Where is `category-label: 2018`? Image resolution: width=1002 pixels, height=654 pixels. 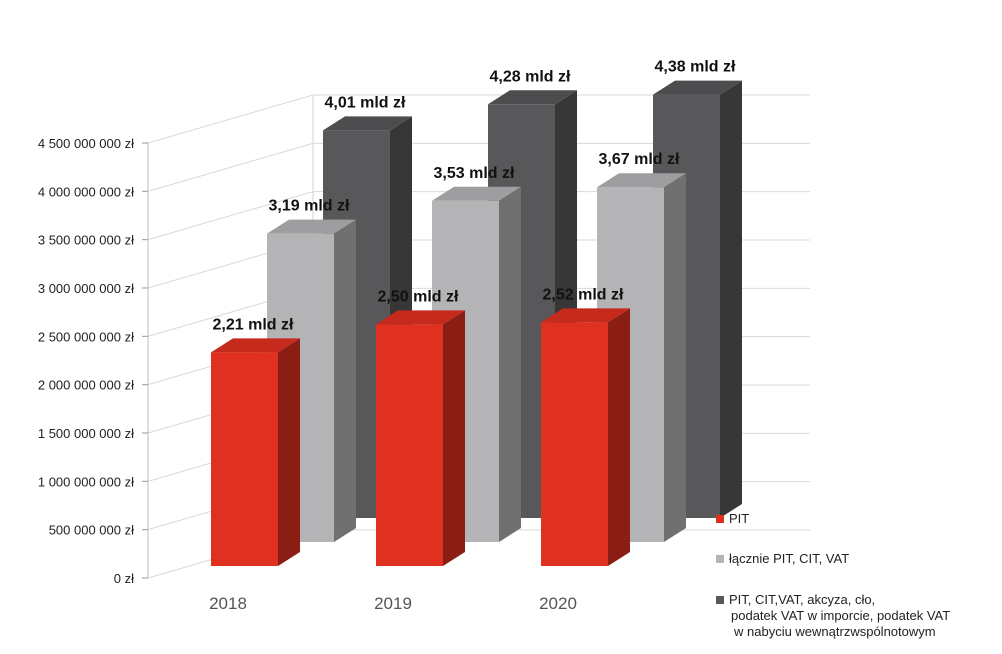
category-label: 2018 is located at coordinates (228, 603).